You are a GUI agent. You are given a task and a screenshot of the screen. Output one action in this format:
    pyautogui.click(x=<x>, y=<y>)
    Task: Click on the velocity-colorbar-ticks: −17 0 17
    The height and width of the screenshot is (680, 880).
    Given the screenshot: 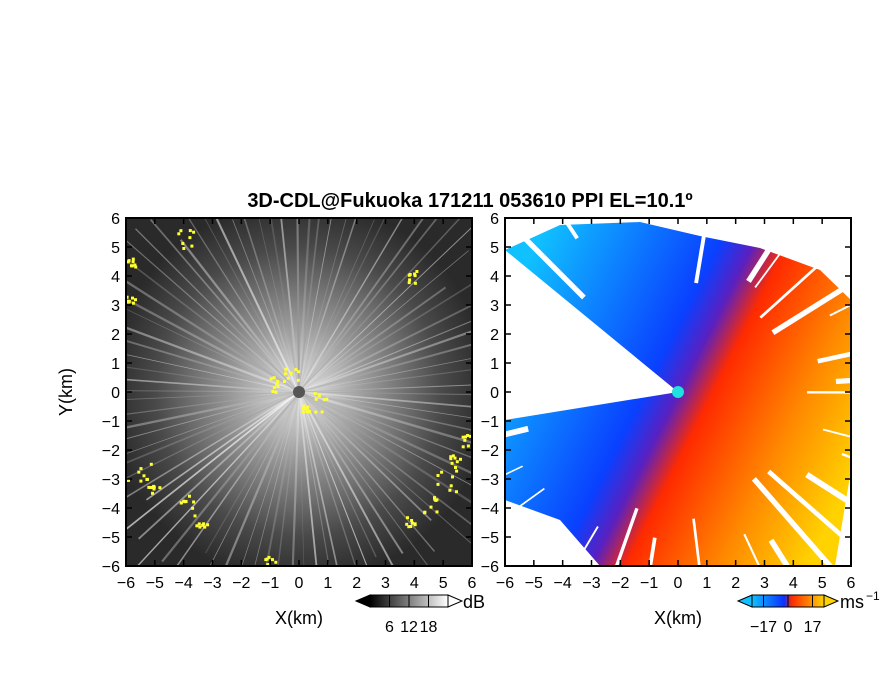 What is the action you would take?
    pyautogui.click(x=785, y=615)
    